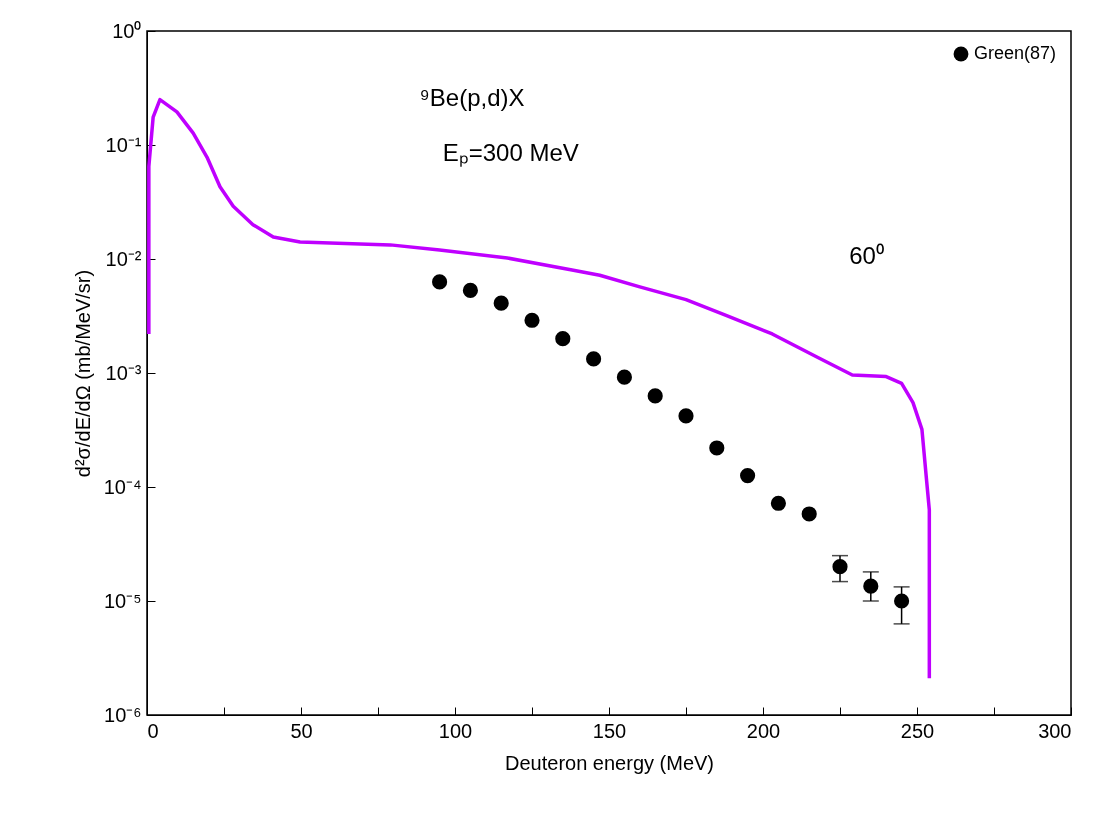 This screenshot has width=1105, height=829. What do you see at coordinates (123, 714) in the screenshot?
I see `y-tick-label: 10⁻⁶` at bounding box center [123, 714].